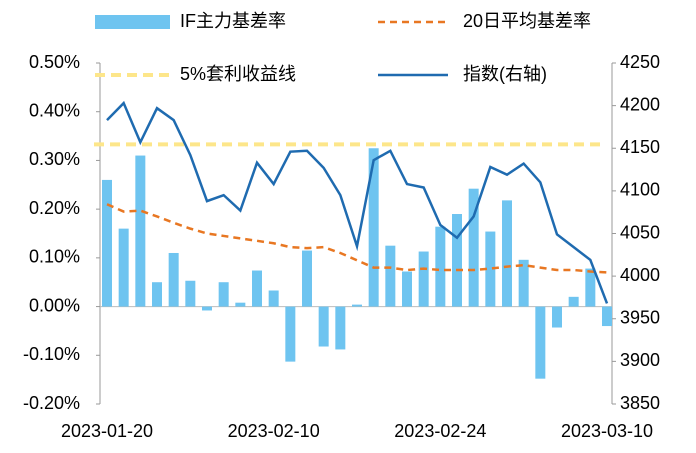 The height and width of the screenshot is (453, 696). I want to click on y2-tick-label: 4000, so click(640, 275).